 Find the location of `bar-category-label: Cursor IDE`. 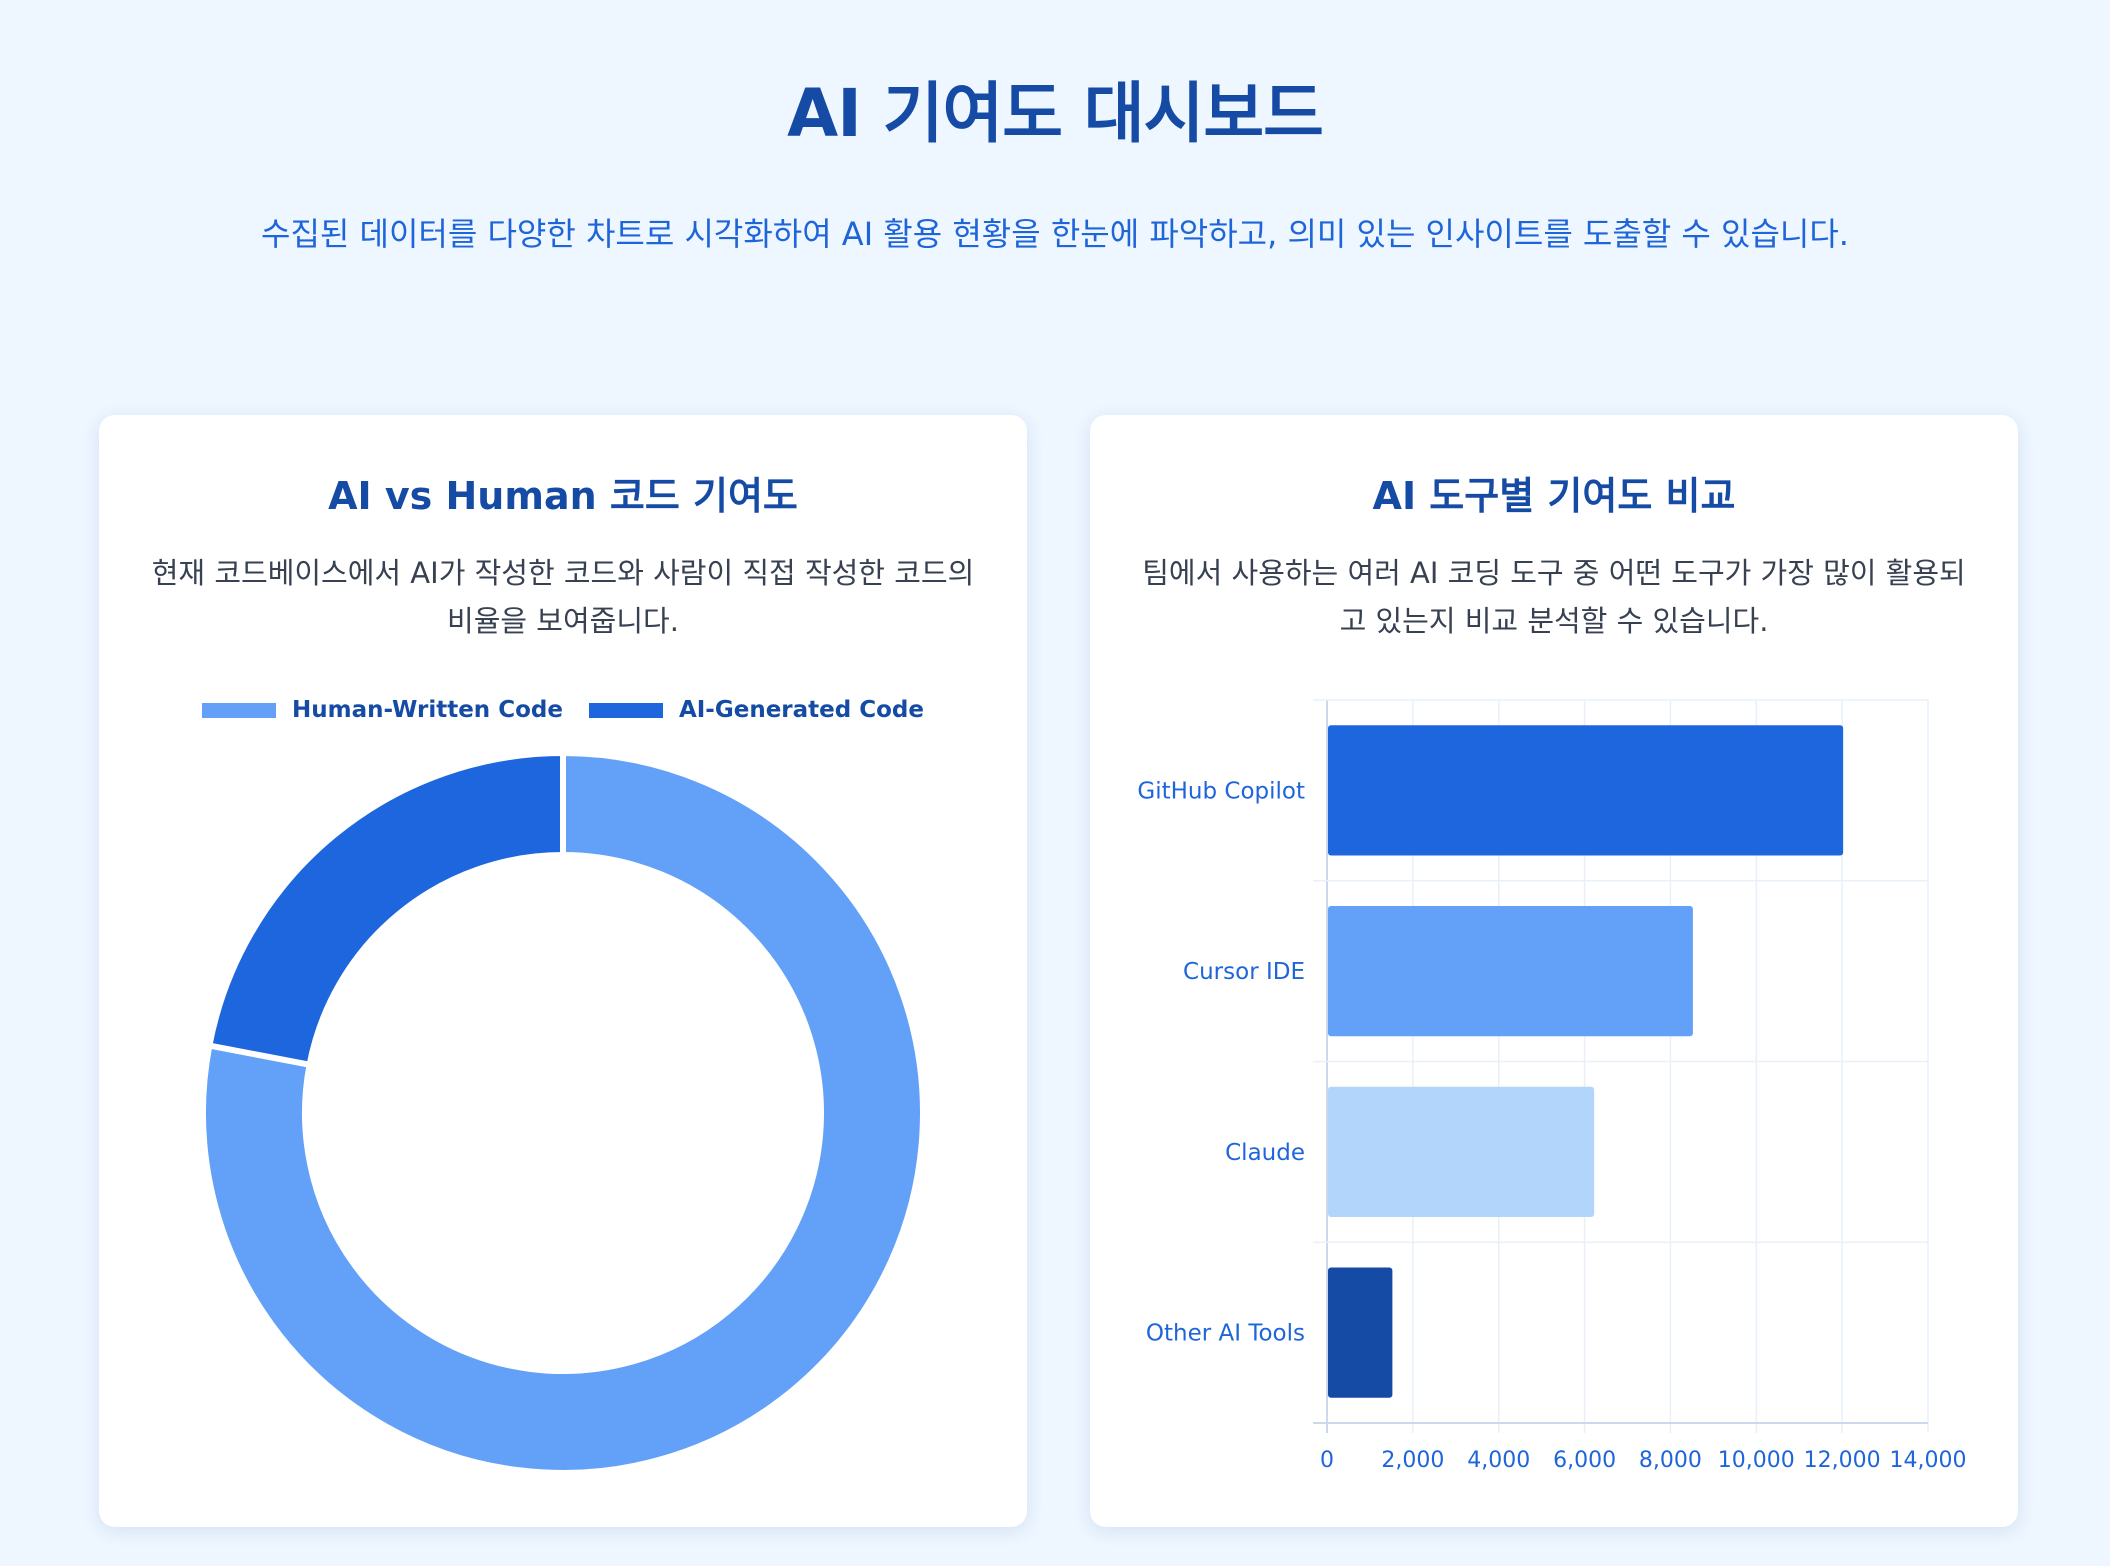

bar-category-label: Cursor IDE is located at coordinates (1244, 972).